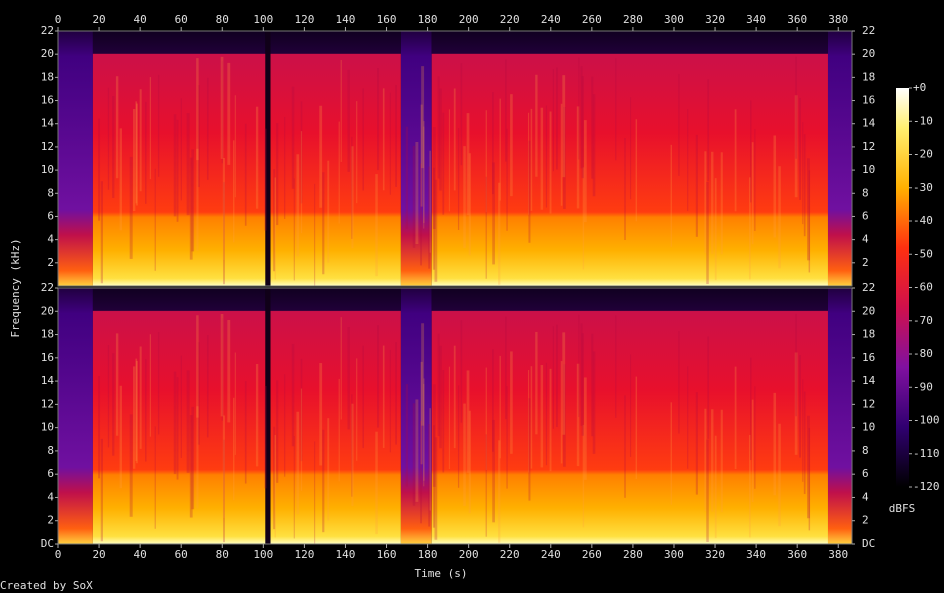 This screenshot has height=593, width=944. I want to click on x-tick-label: 280, so click(633, 554).